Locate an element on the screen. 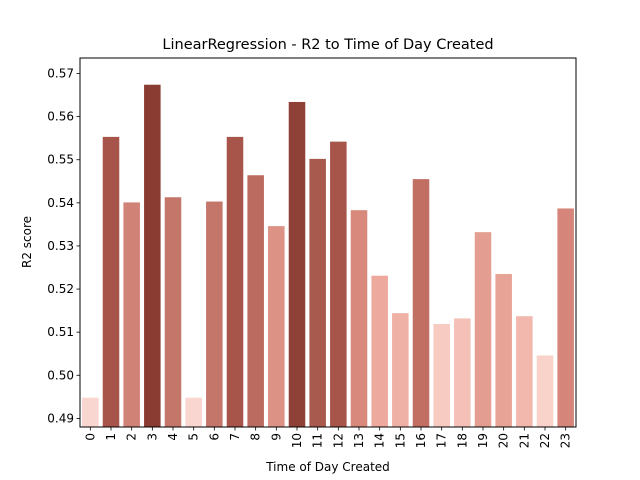 The image size is (640, 480). x-tick-label: 13 is located at coordinates (359, 440).